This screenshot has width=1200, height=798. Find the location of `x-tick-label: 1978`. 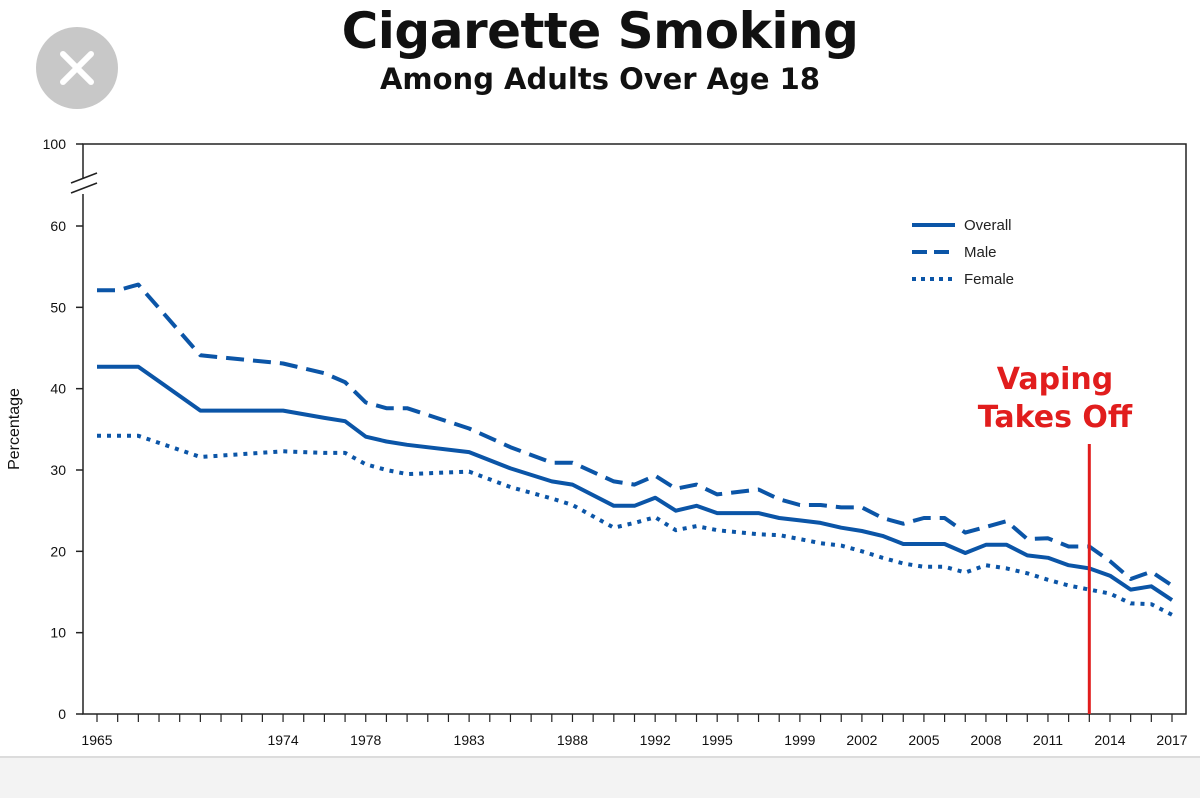

x-tick-label: 1978 is located at coordinates (365, 740).